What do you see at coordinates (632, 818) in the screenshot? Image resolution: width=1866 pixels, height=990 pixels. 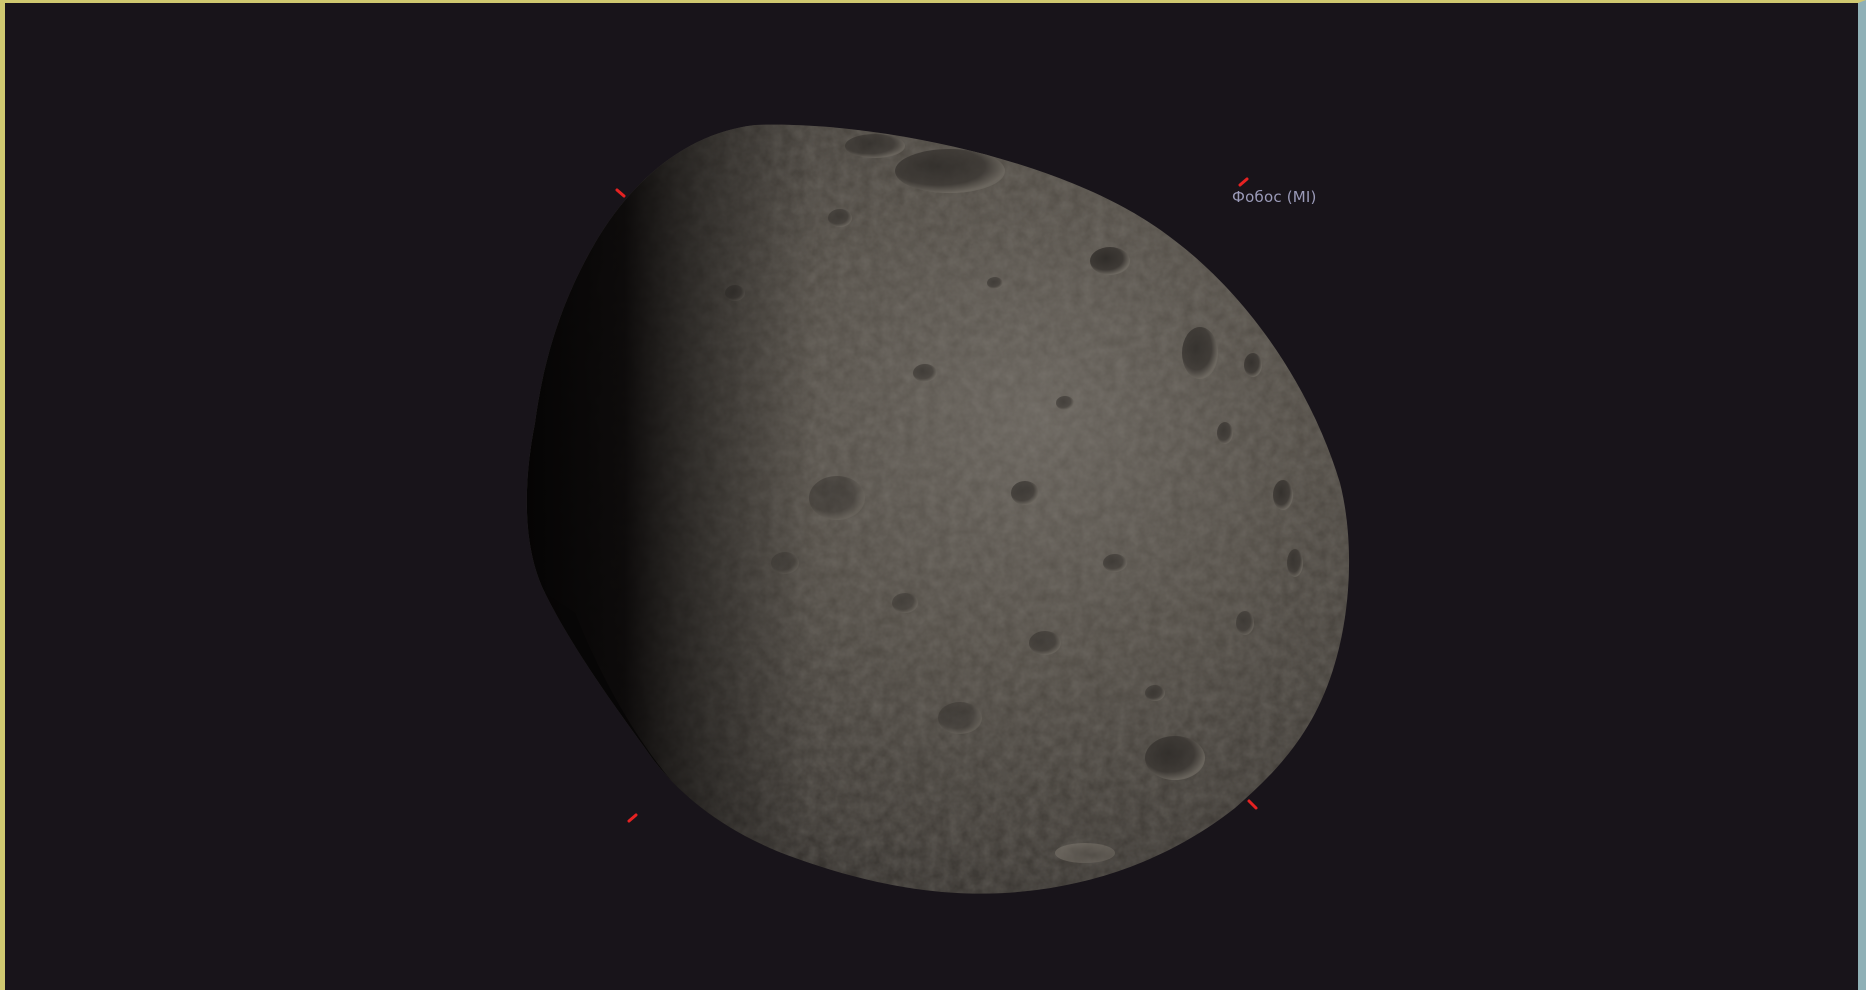 I see `marker-bottom-left` at bounding box center [632, 818].